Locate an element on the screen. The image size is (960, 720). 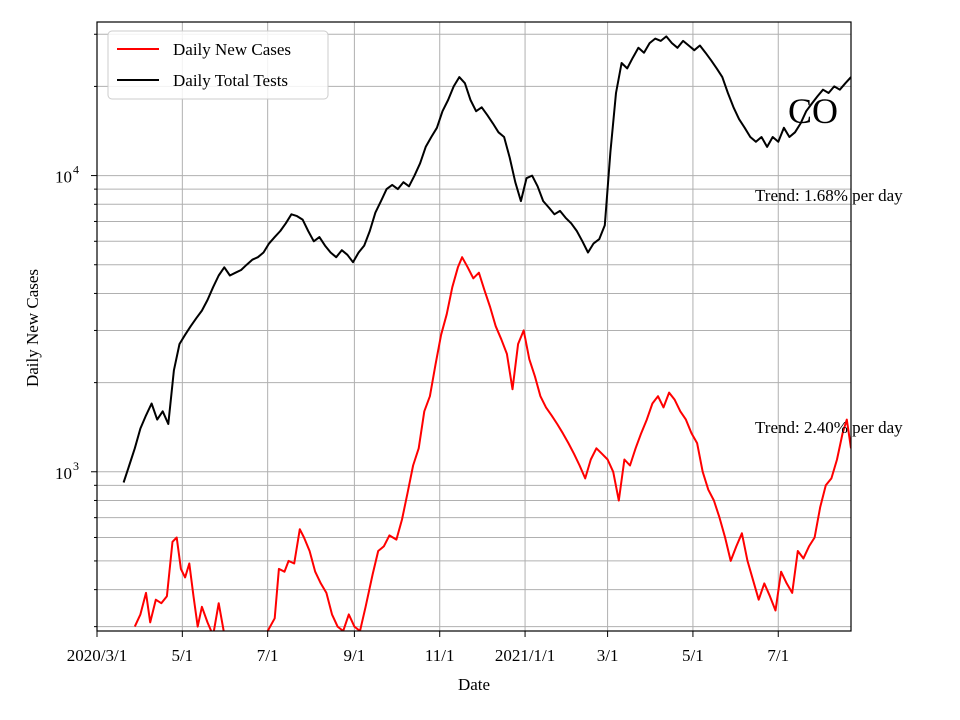
x-tick-label: 2020/3/1 is located at coordinates (97, 655).